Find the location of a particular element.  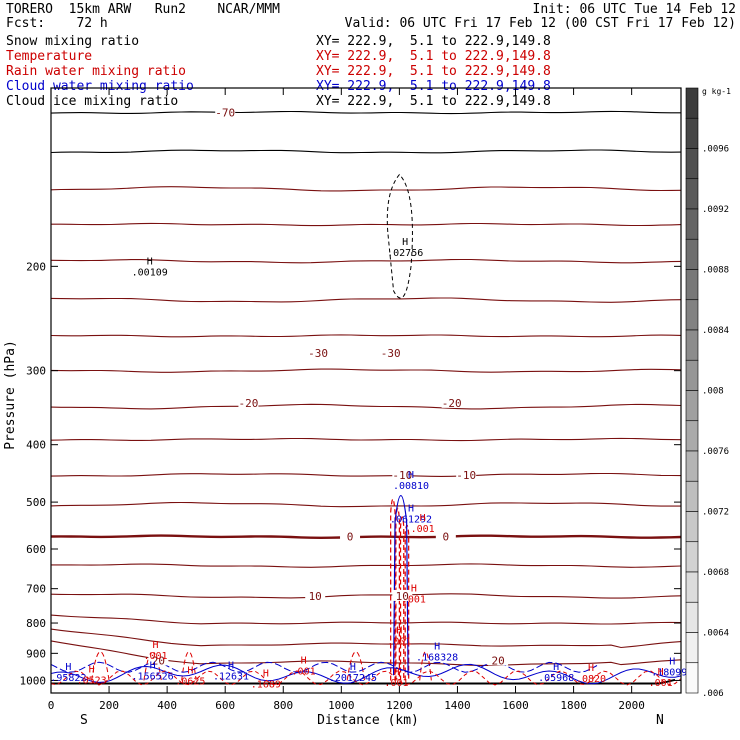

endpoint-right: N is located at coordinates (660, 720).